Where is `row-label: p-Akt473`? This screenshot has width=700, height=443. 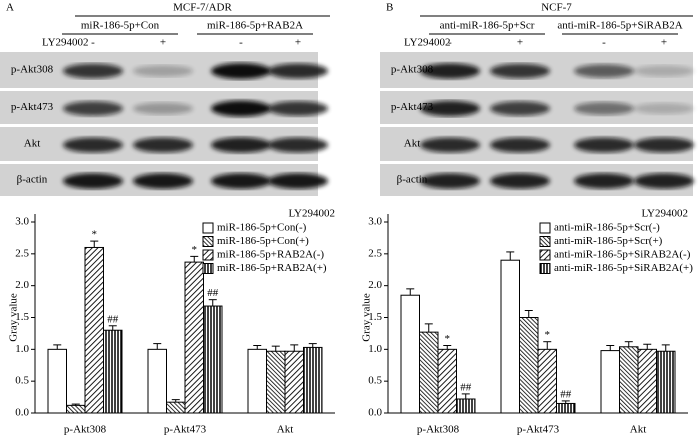 row-label: p-Akt473 is located at coordinates (412, 107).